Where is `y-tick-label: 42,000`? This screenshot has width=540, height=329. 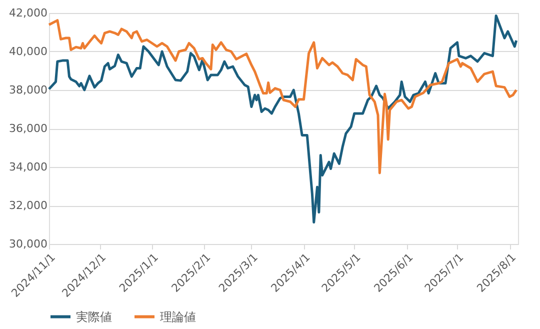 y-tick-label: 42,000 is located at coordinates (28, 13).